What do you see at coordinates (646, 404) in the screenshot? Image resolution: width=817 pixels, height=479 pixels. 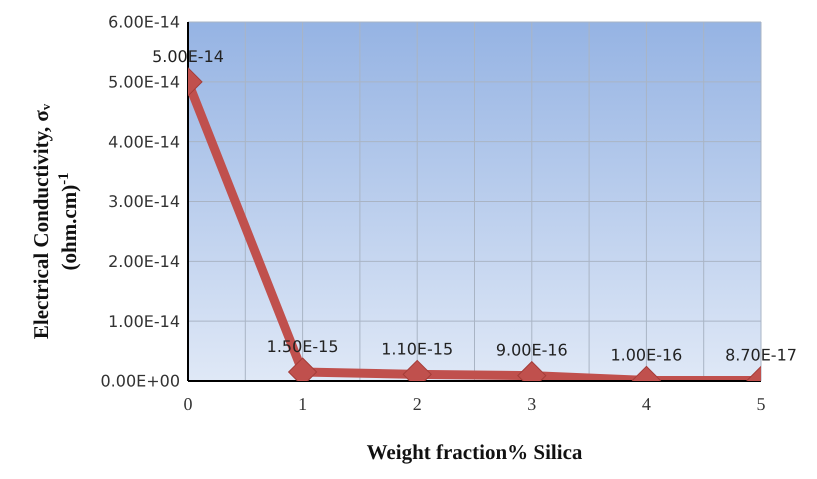 I see `x-tick-label: 4` at bounding box center [646, 404].